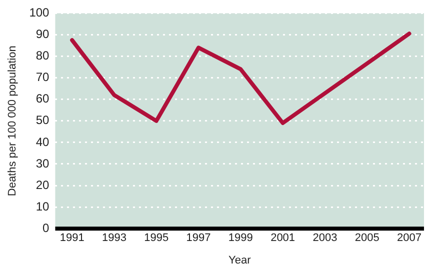  What do you see at coordinates (367, 238) in the screenshot?
I see `x-tick-label: 2005` at bounding box center [367, 238].